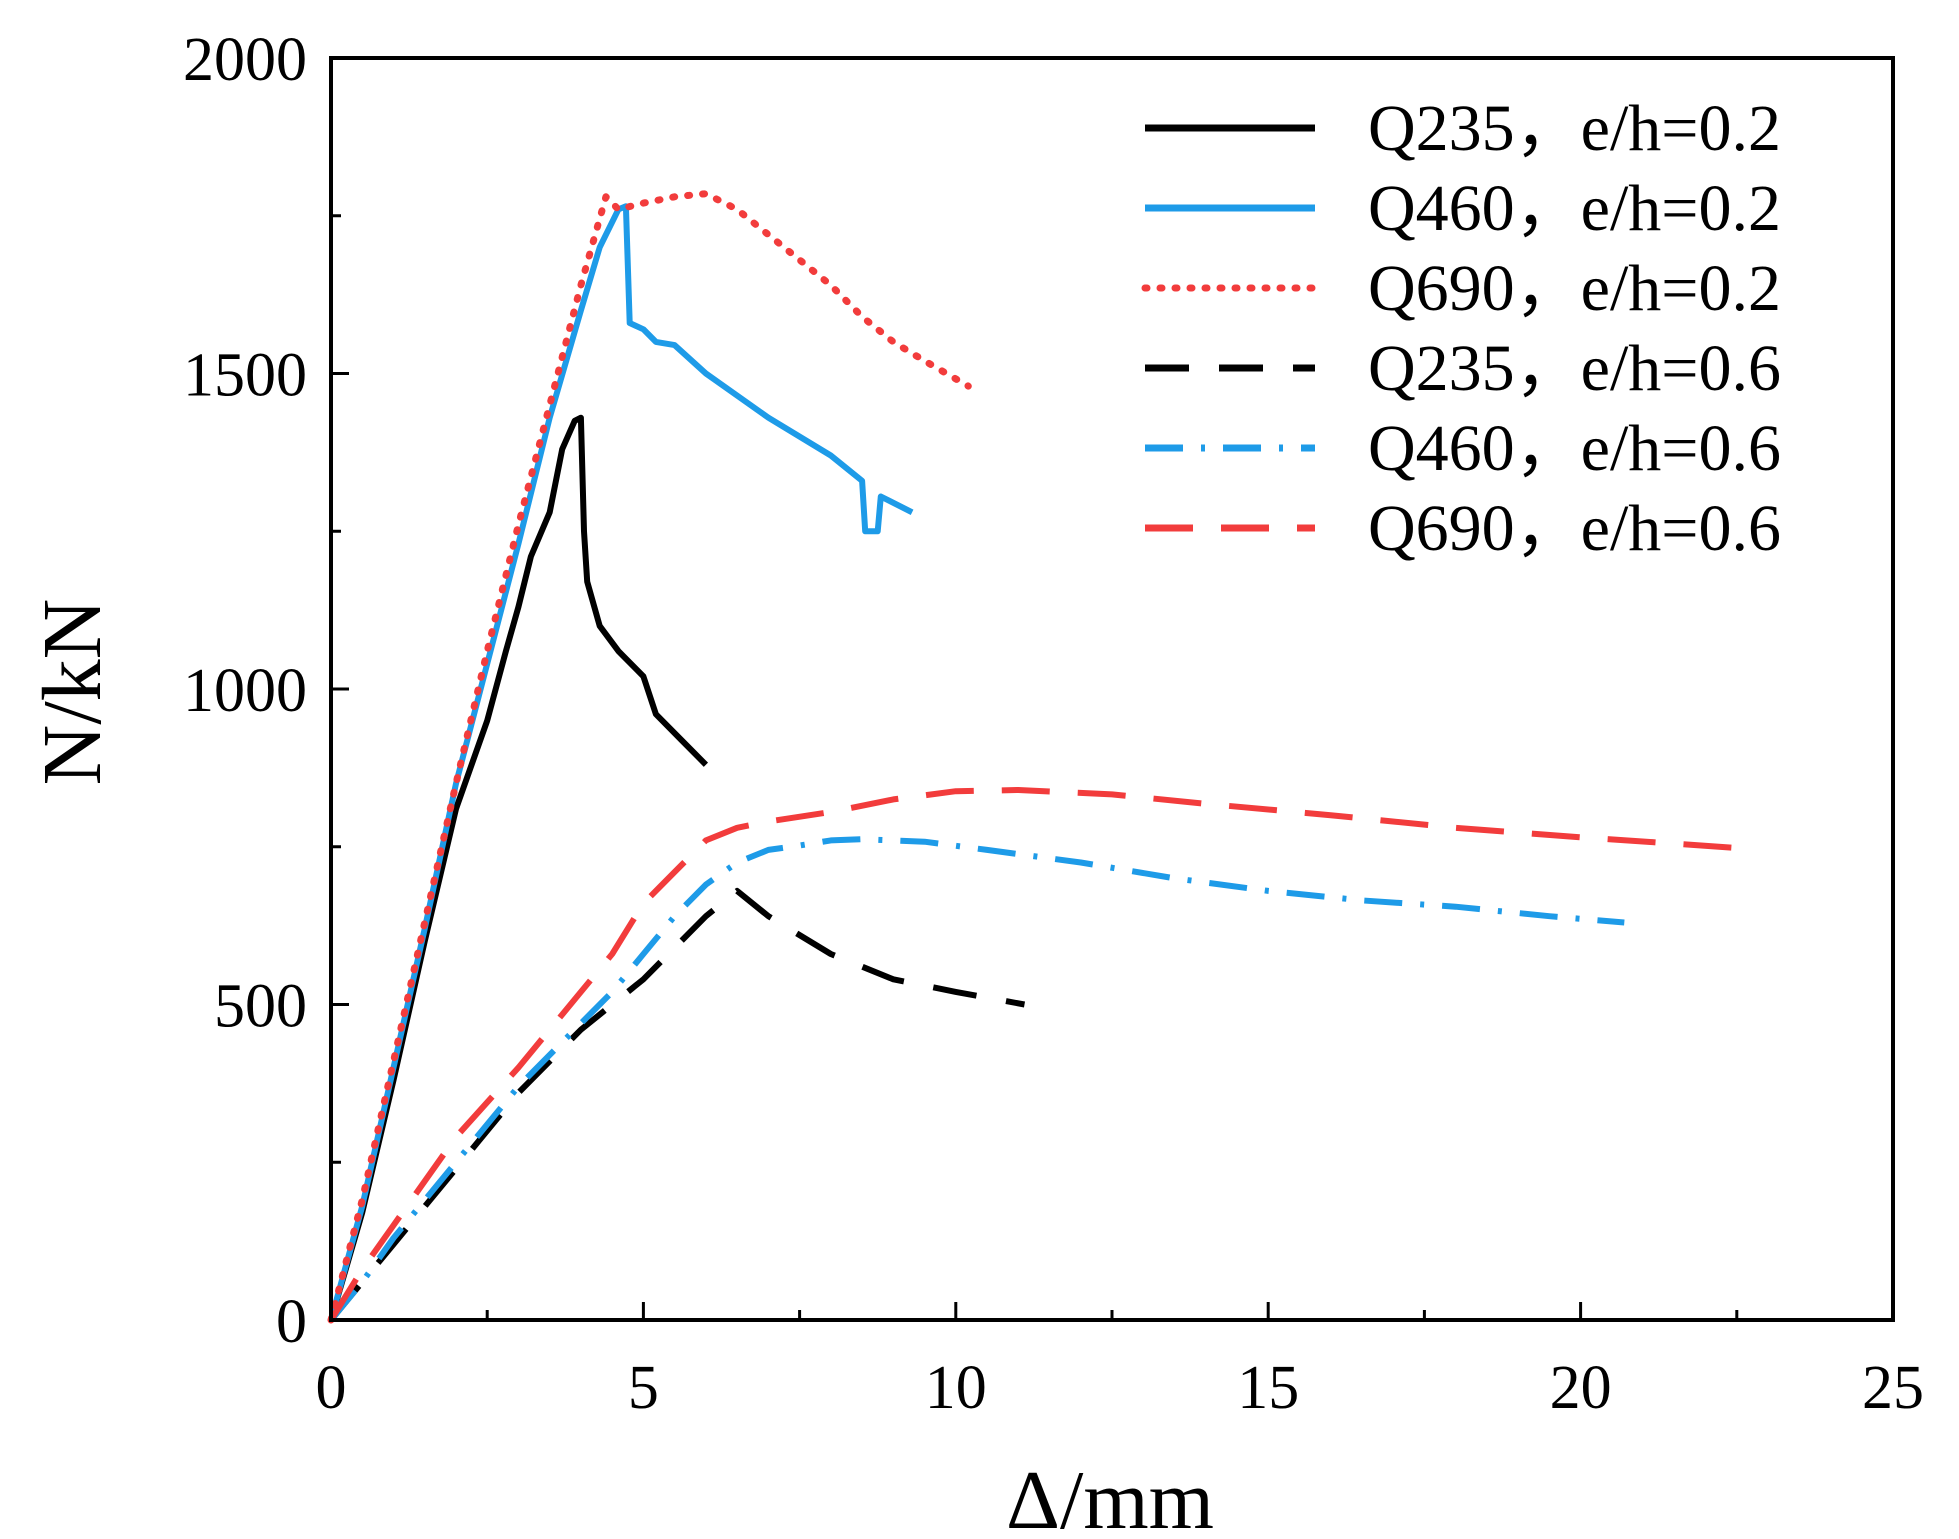 The image size is (1959, 1539). Describe the element at coordinates (72, 692) in the screenshot. I see `y-axis-title: N/kN` at that location.